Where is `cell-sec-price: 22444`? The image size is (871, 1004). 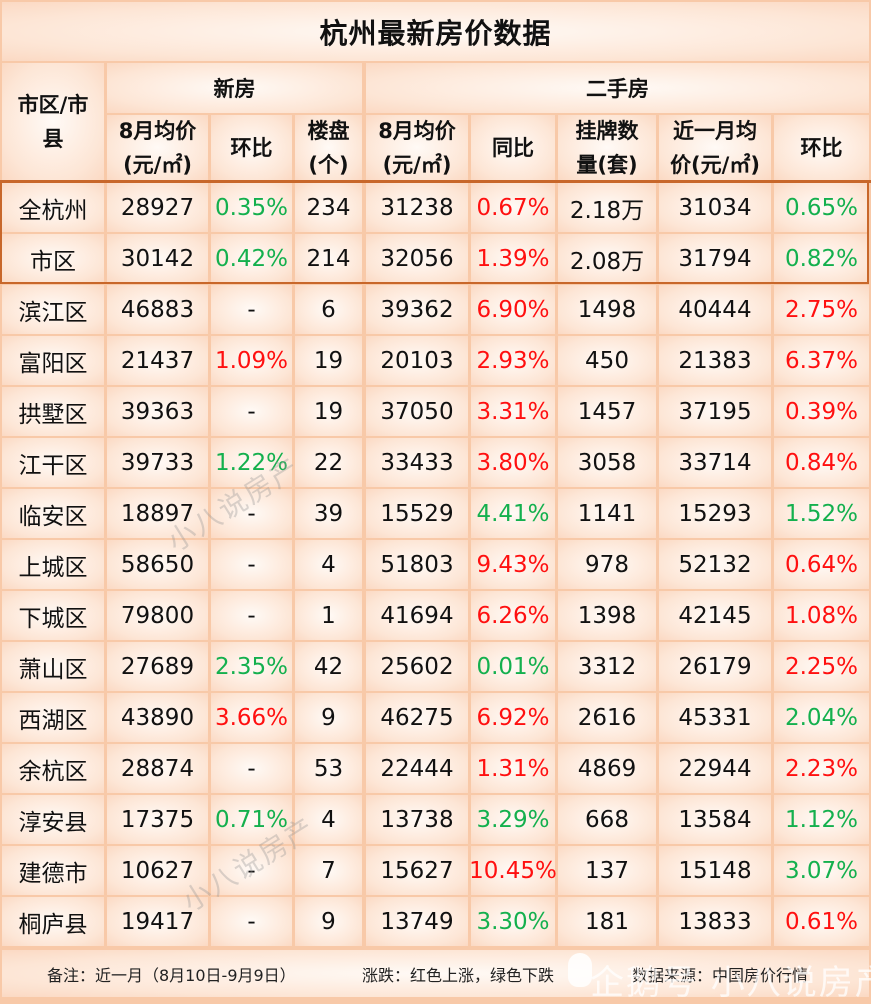
cell-sec-price: 22444 is located at coordinates (417, 768).